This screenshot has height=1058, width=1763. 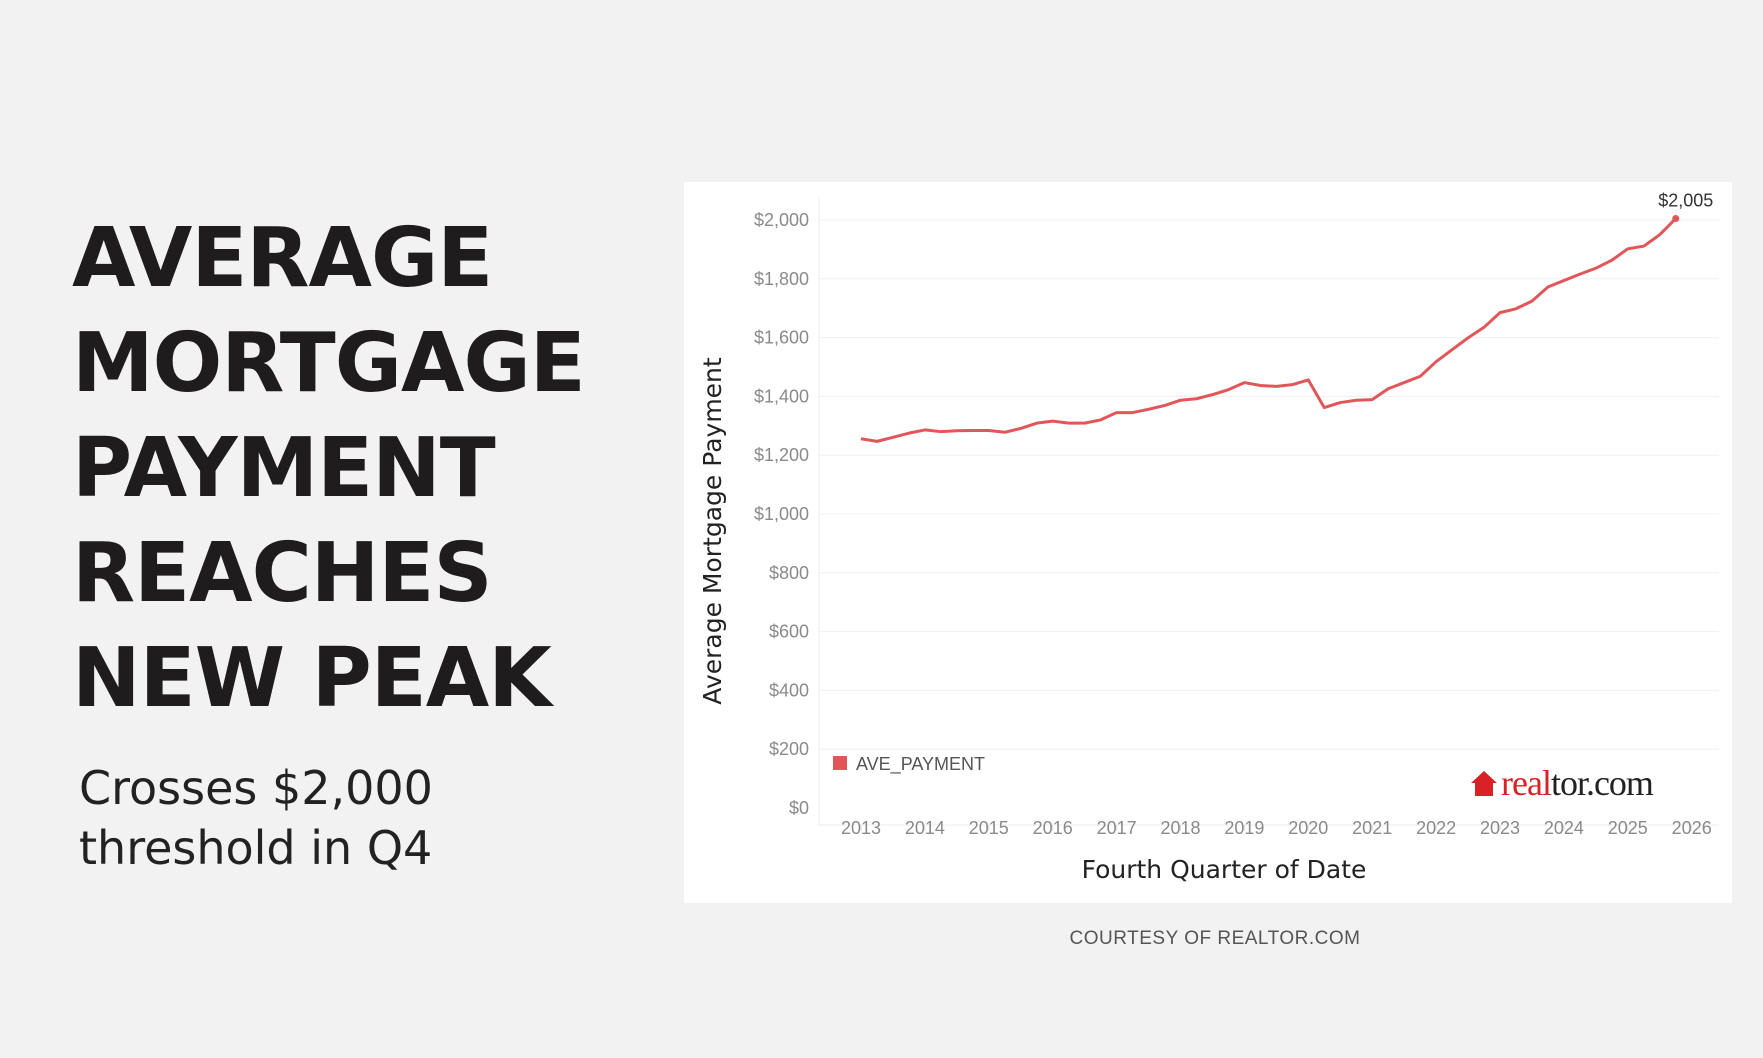 What do you see at coordinates (1180, 828) in the screenshot?
I see `x-tick-label: 2018` at bounding box center [1180, 828].